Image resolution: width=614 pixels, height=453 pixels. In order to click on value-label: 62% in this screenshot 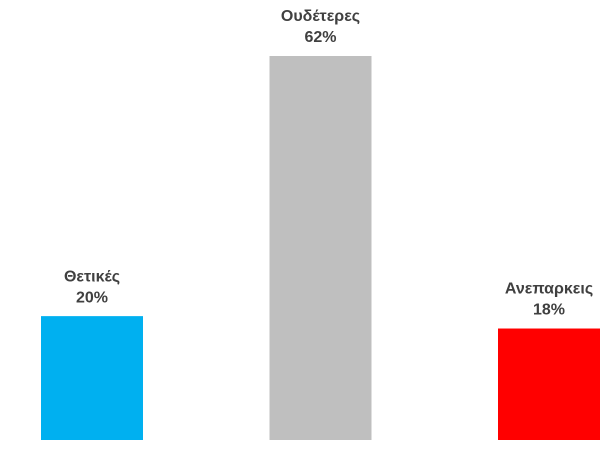, I will do `click(320, 37)`.